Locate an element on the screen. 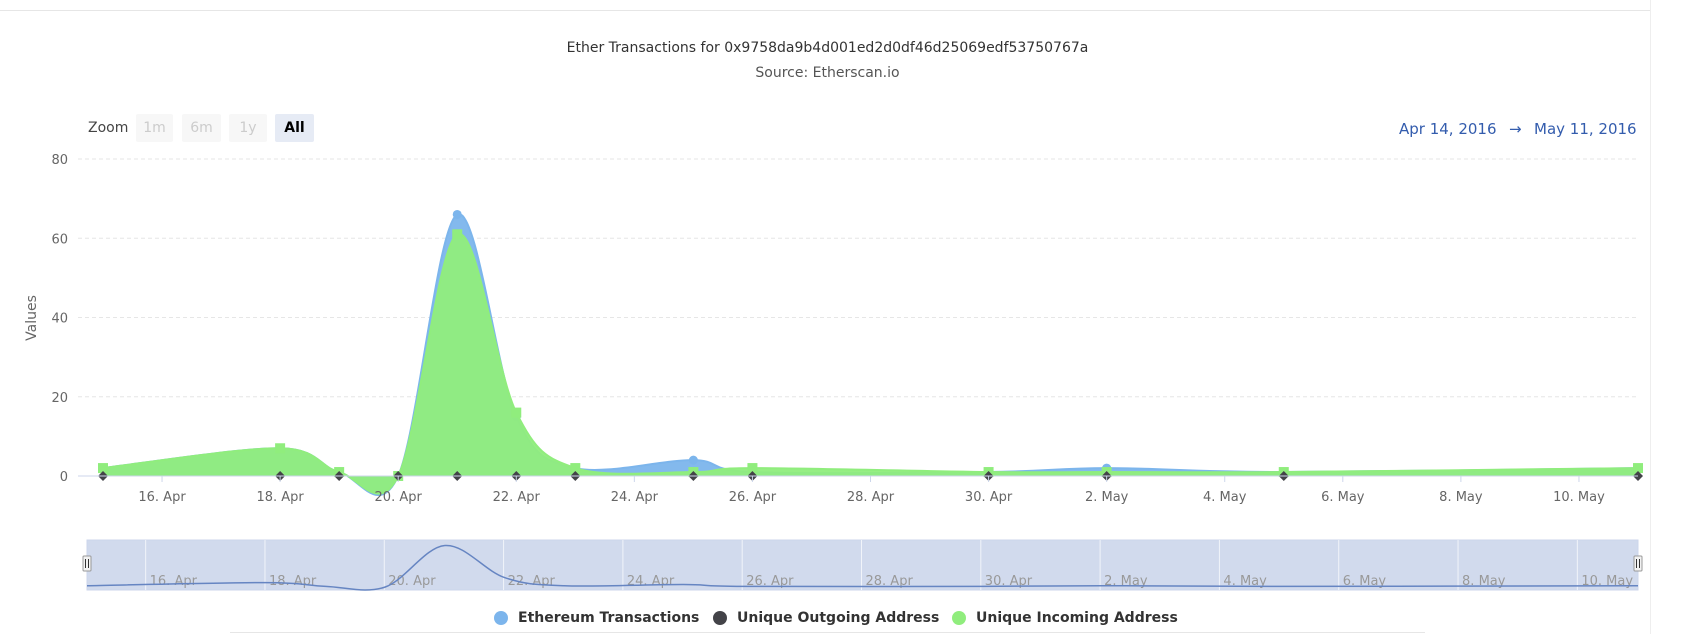 The image size is (1681, 634). zoom-all-button: All is located at coordinates (294, 128).